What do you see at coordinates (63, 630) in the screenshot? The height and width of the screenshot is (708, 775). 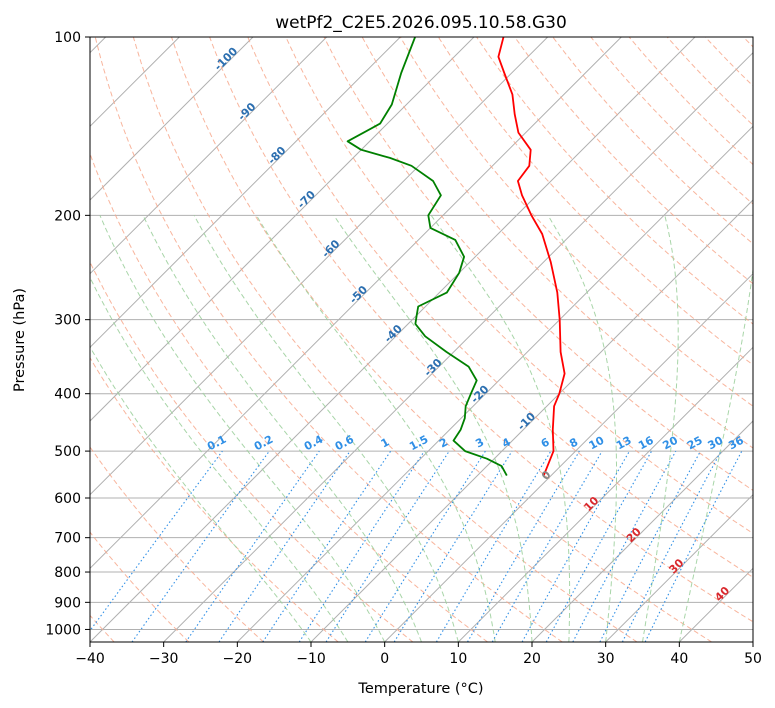 I see `y-tick-label: 1000` at bounding box center [63, 630].